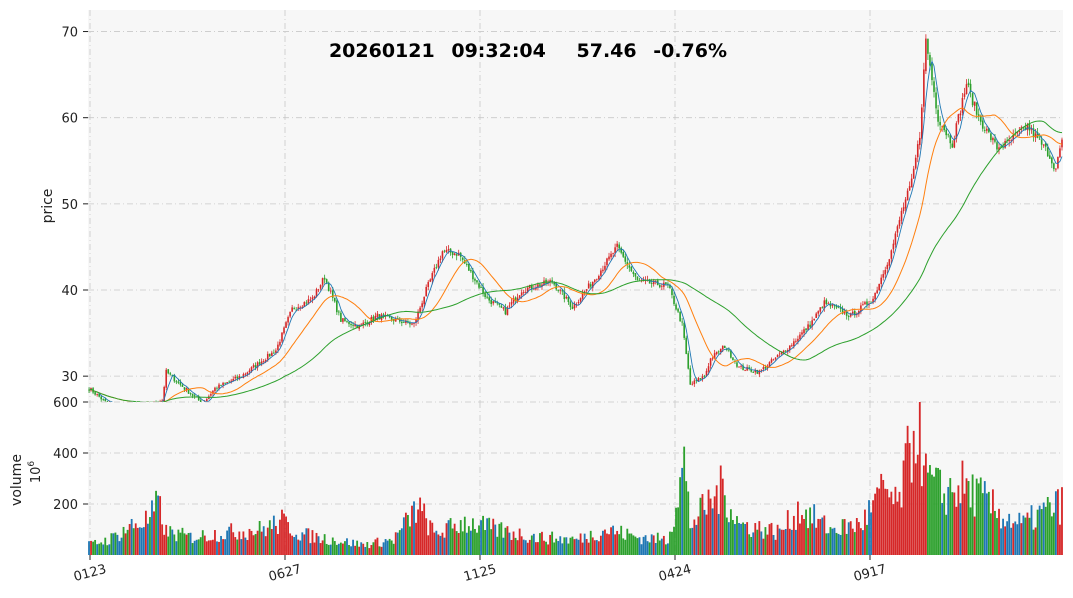 The height and width of the screenshot is (598, 1073). I want to click on volume-y-ticks: 200 400 600, so click(70, 454).